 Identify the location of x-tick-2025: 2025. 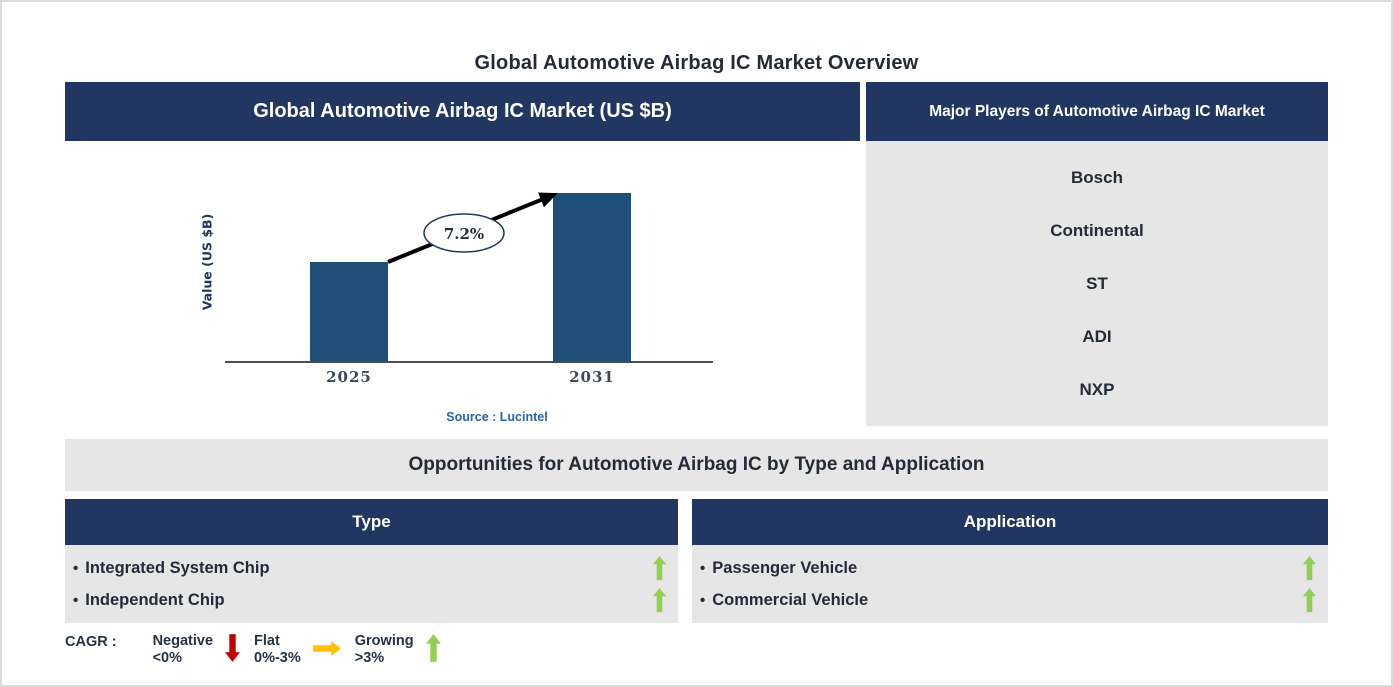
(349, 377).